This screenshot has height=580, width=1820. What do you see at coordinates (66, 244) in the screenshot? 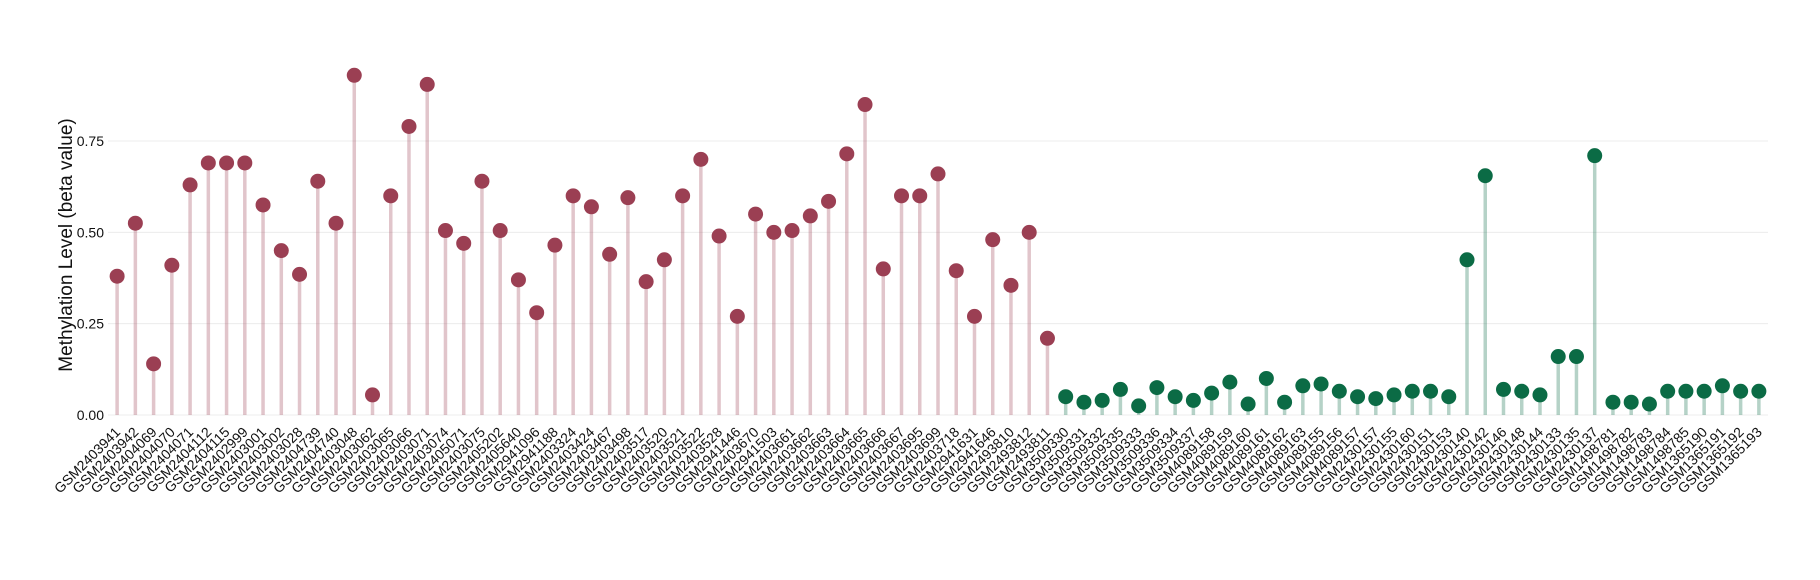
I see `y-axis-title: Methylation Level (beta value)` at bounding box center [66, 244].